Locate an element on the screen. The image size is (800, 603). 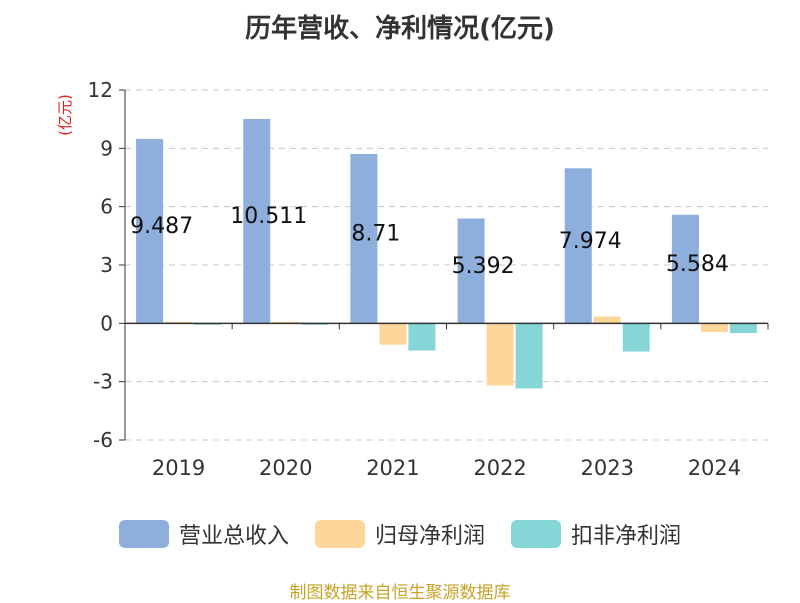
y-tick-label: -3 is located at coordinates (103, 382).